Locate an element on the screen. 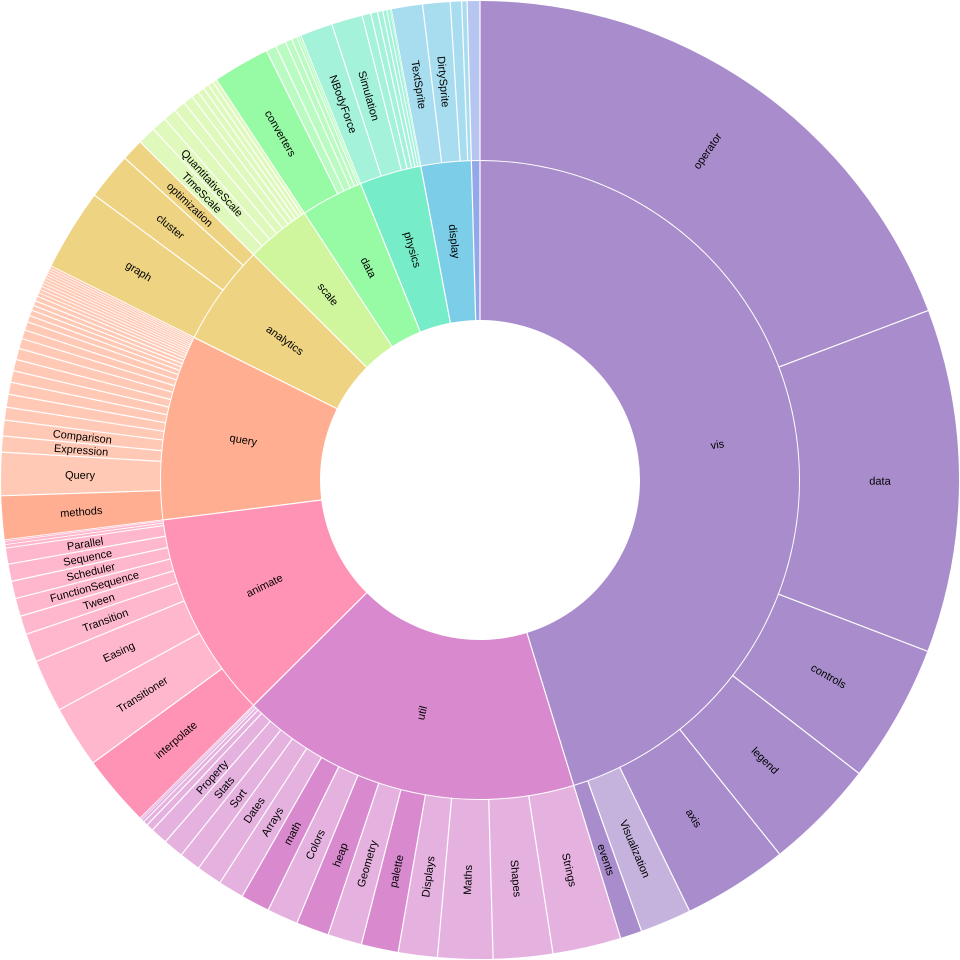  svg-text: data is located at coordinates (880, 482).